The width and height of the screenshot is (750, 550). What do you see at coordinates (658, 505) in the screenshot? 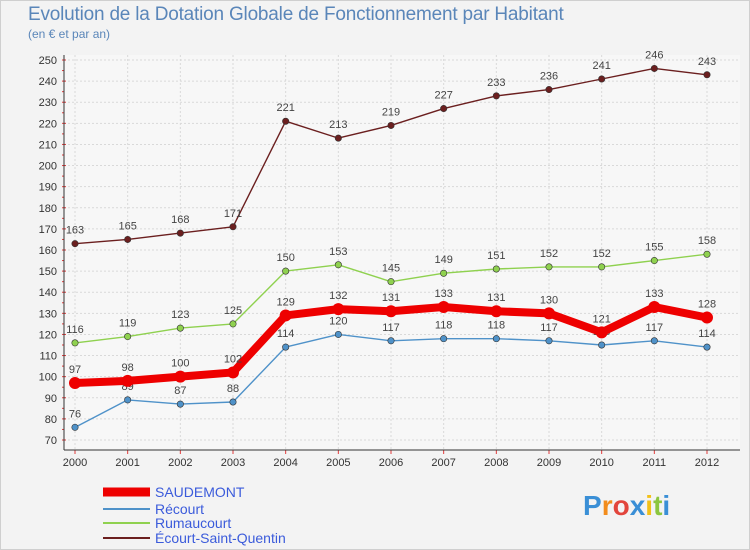
I see `logo-letter: t` at bounding box center [658, 505].